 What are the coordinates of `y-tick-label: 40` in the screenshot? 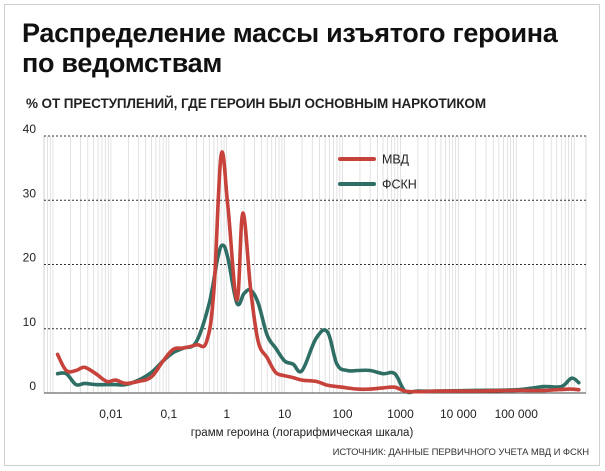 It's located at (30, 129).